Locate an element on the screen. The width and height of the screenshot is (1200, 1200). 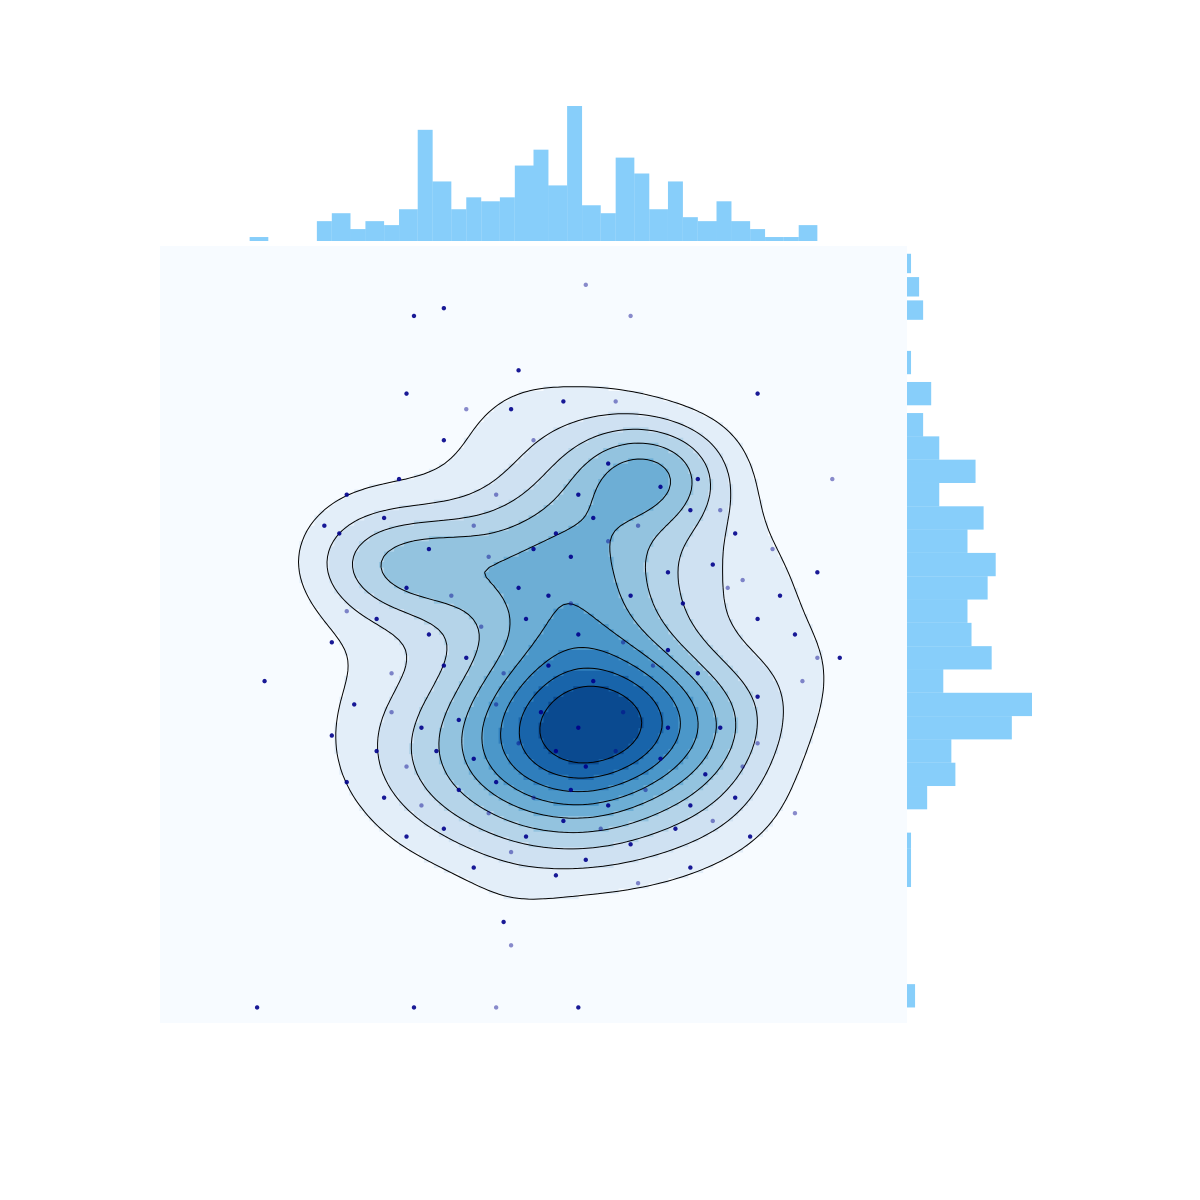
y-marginal-histogram is located at coordinates (969, 630).